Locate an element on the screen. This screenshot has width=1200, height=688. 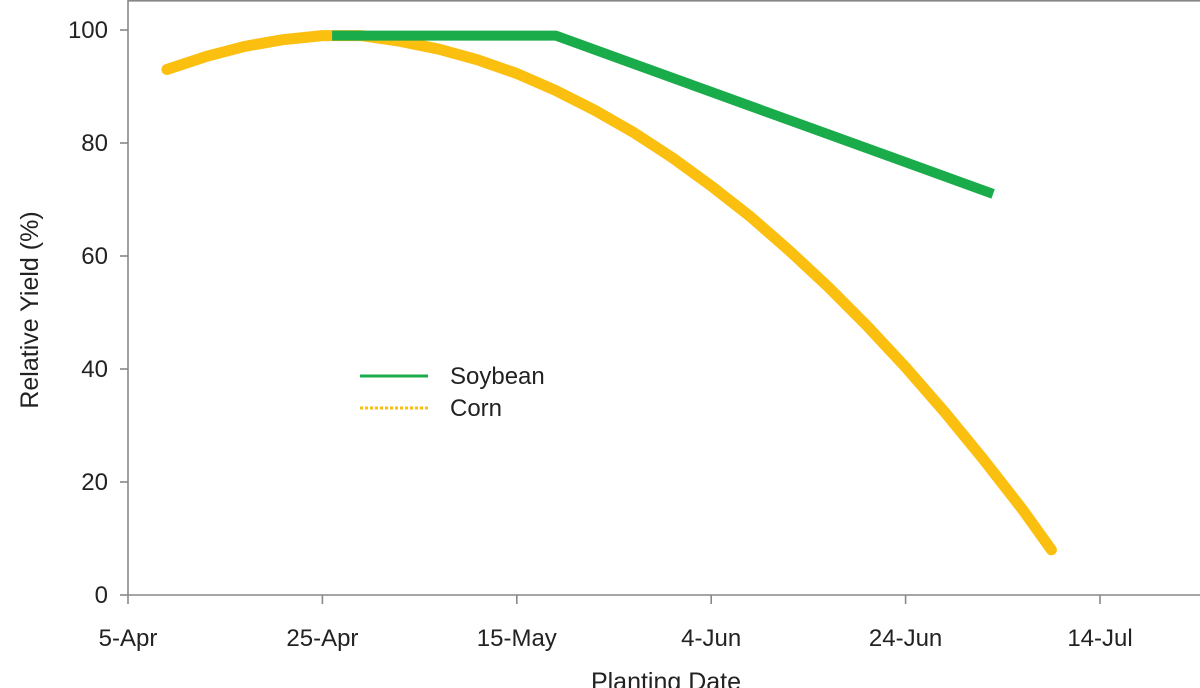
corn-legend-label: Corn is located at coordinates (476, 408).